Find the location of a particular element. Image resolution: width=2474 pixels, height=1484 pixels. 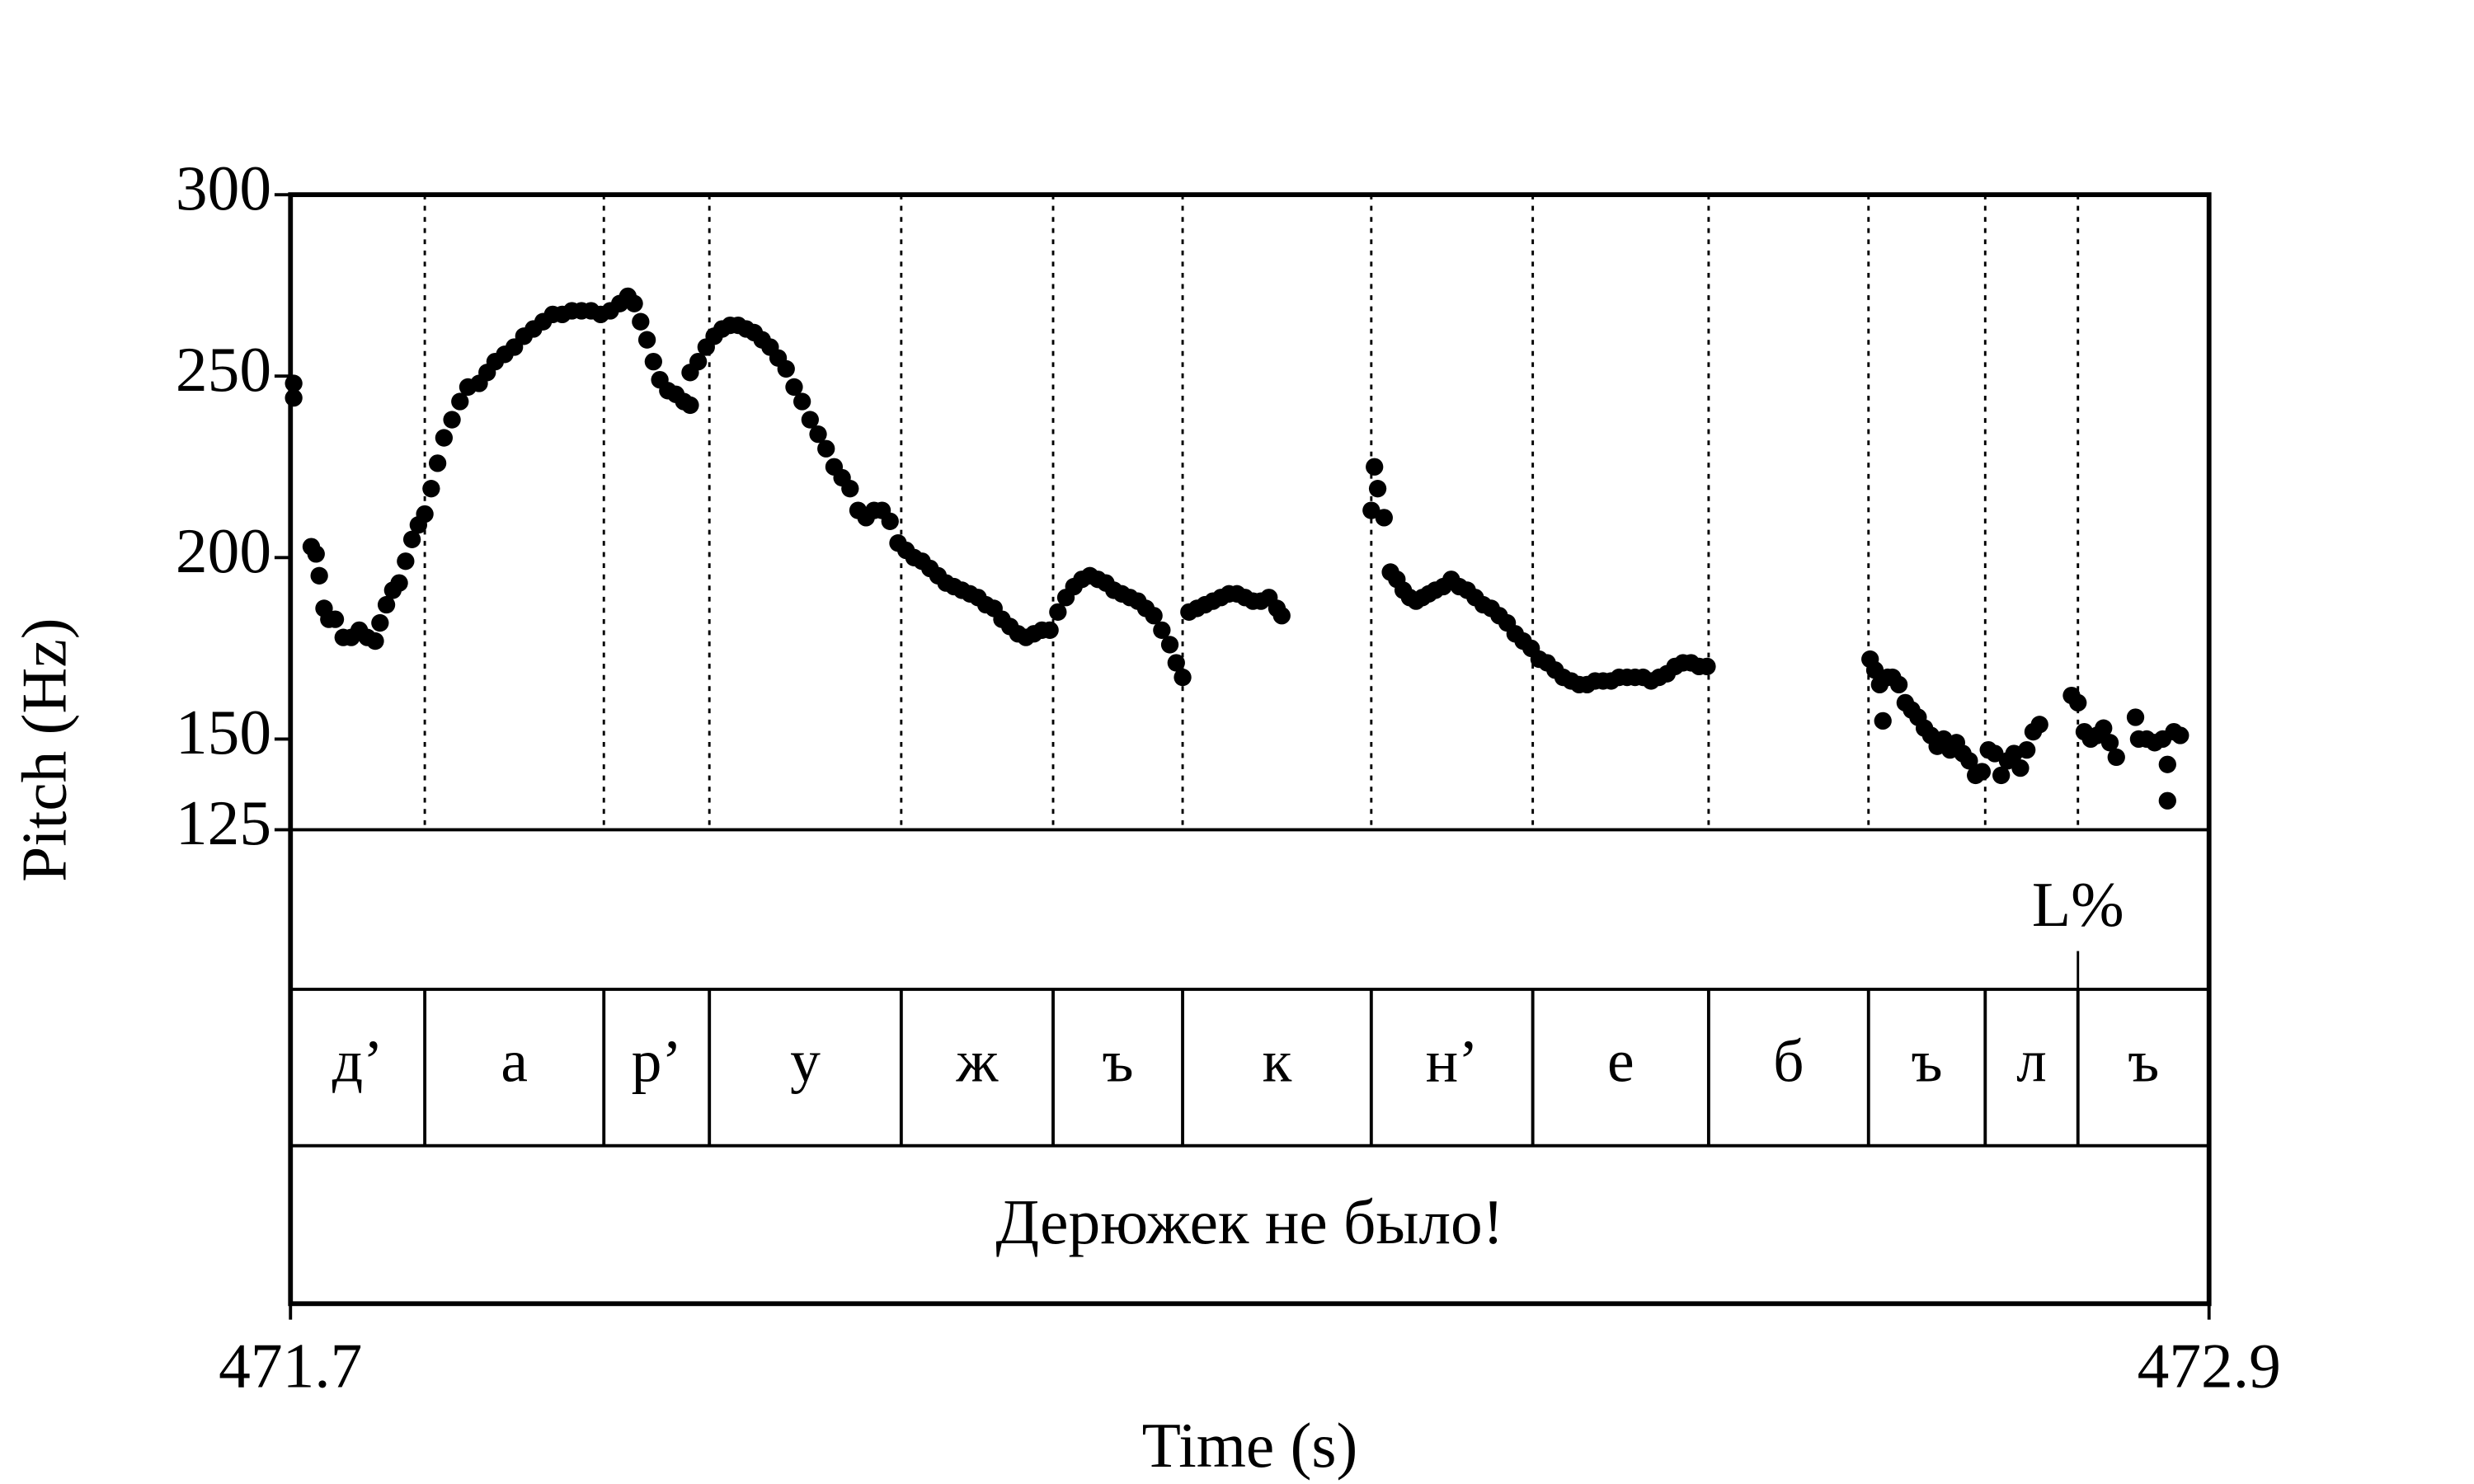

y-tick-label: 125 is located at coordinates (223, 822).